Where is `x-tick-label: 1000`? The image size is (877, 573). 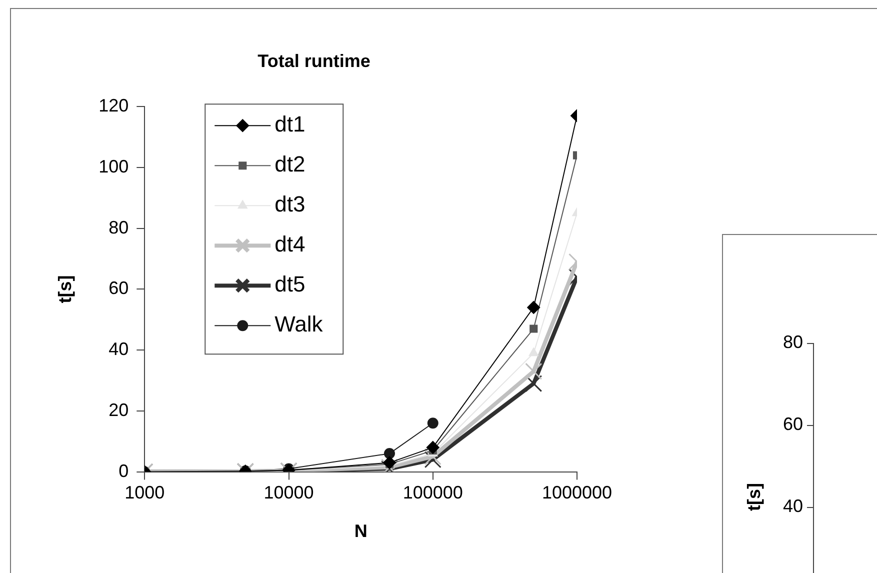 x-tick-label: 1000 is located at coordinates (144, 492).